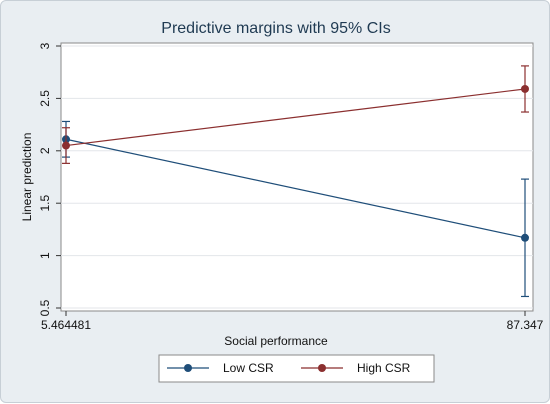 The width and height of the screenshot is (550, 404). I want to click on legend-label: High CSR, so click(384, 368).